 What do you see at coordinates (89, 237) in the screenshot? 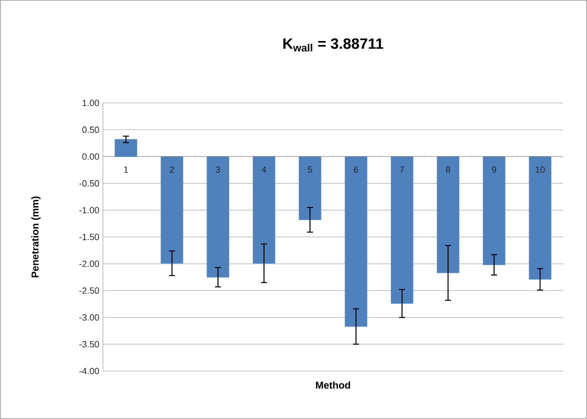
I see `y-tick-label: -1.50` at bounding box center [89, 237].